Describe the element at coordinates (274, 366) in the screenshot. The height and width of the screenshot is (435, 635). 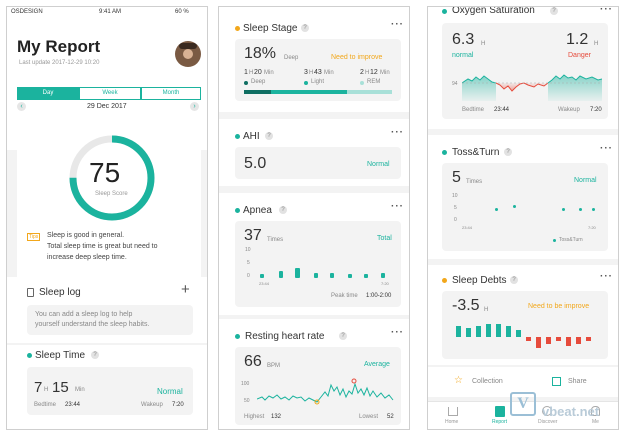
I see `heart-unit: BPM` at that location.